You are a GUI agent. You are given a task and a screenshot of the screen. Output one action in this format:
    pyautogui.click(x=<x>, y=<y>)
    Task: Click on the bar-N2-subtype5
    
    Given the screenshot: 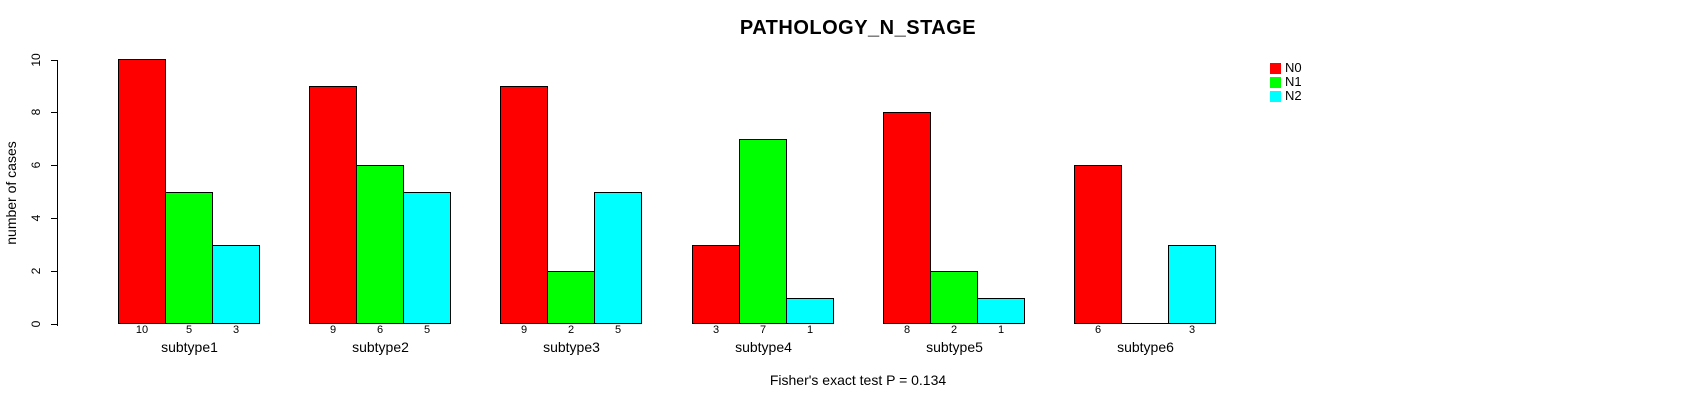 What is the action you would take?
    pyautogui.click(x=1001, y=311)
    